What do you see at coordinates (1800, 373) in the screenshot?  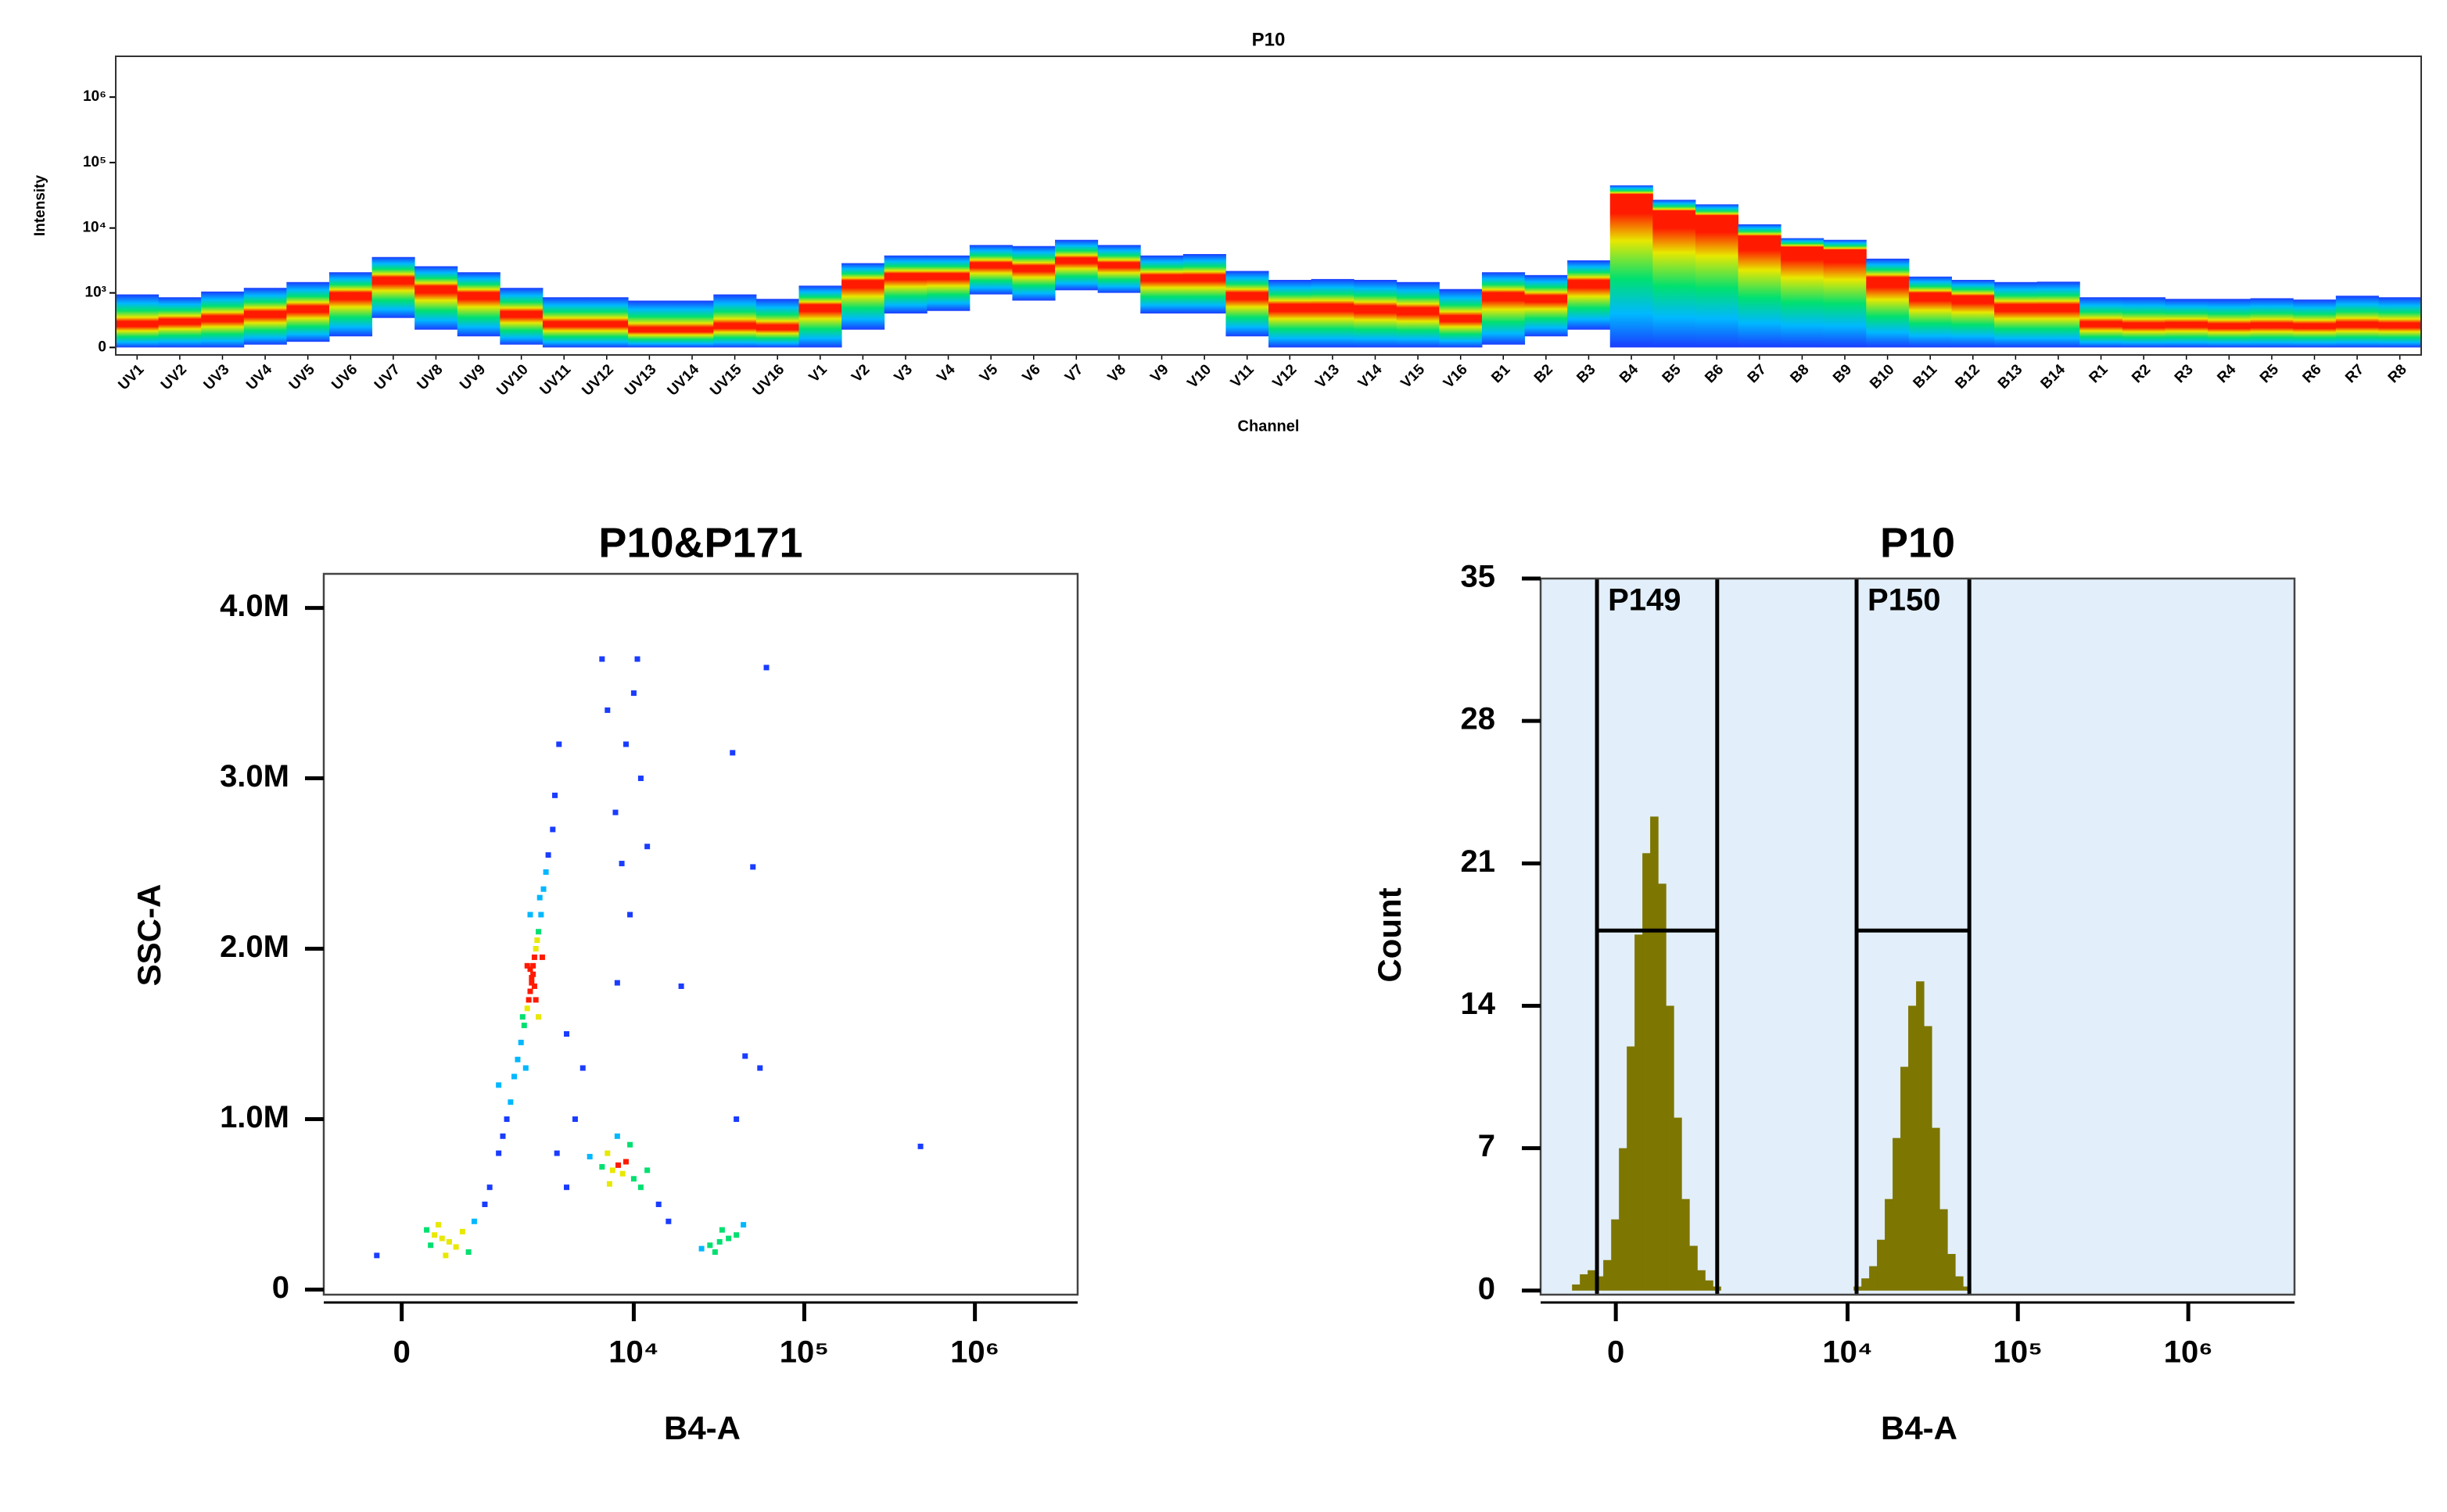 I see `x-tick-label: B8` at bounding box center [1800, 373].